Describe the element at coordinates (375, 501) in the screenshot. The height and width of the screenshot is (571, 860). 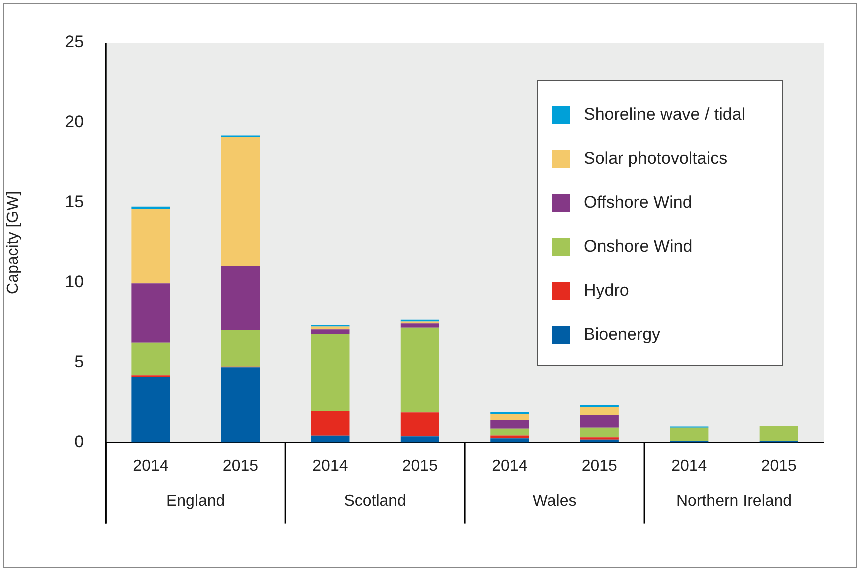
I see `text: Scotland` at that location.